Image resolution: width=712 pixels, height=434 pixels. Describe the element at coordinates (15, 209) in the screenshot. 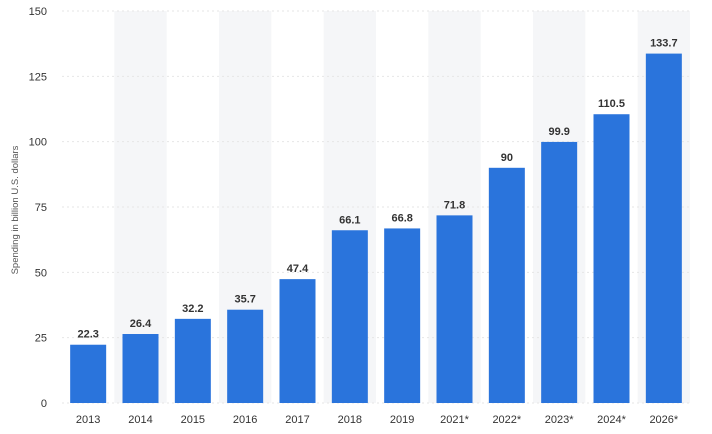

I see `y-axis-title: Spending in billion U.S. dollars` at that location.